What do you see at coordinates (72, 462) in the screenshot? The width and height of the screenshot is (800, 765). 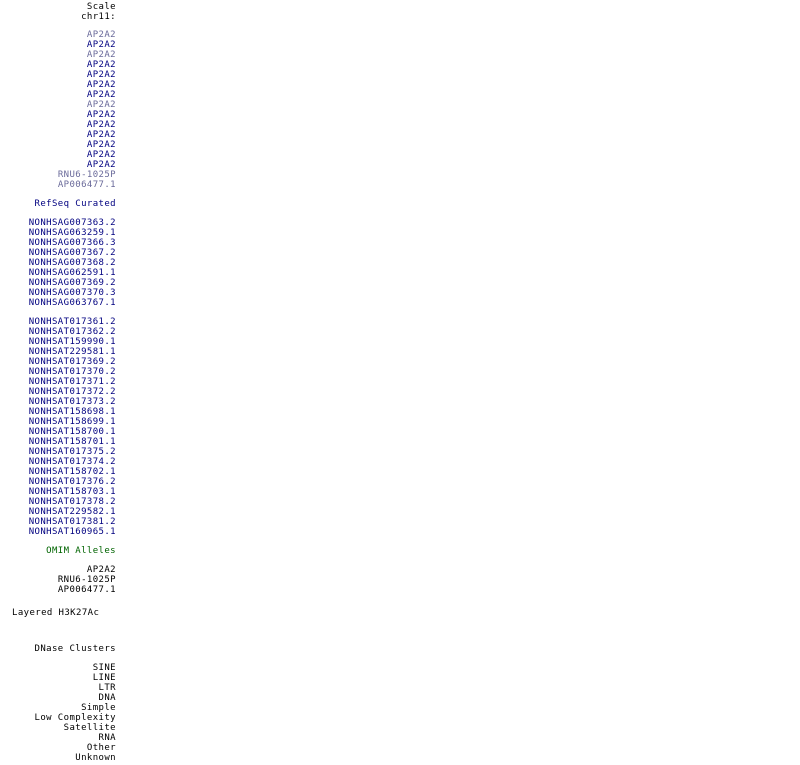 I see `track-label-noncode-transcripts: NONHSAT017374.2` at bounding box center [72, 462].